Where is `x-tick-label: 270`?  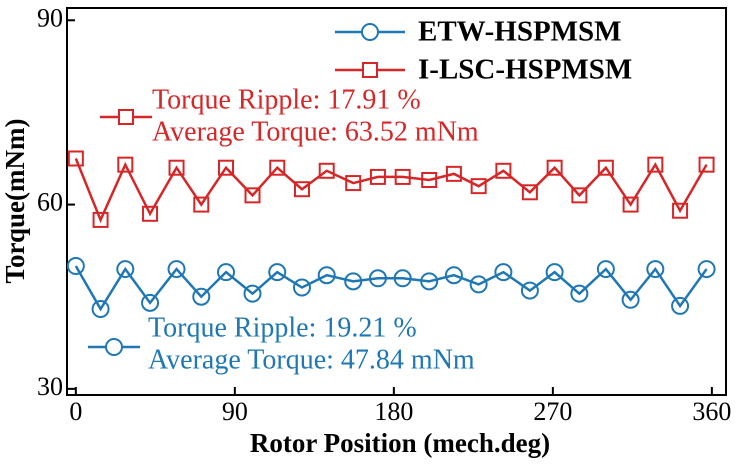 x-tick-label: 270 is located at coordinates (552, 411).